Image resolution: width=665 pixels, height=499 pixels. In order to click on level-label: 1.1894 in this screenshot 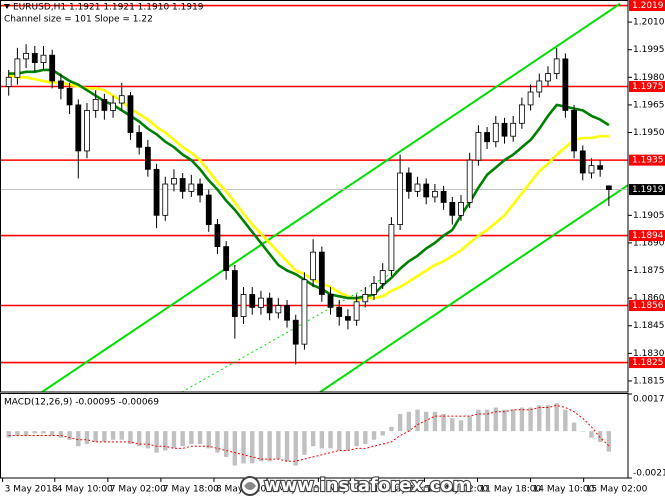, I will do `click(648, 236)`.